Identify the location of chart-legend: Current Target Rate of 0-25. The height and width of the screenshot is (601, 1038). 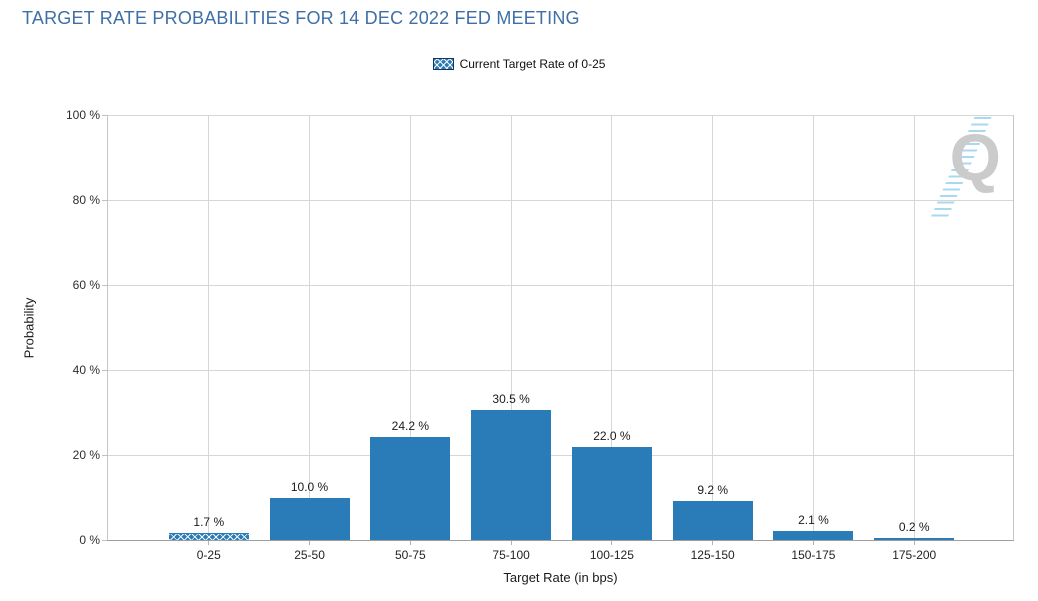
(519, 64).